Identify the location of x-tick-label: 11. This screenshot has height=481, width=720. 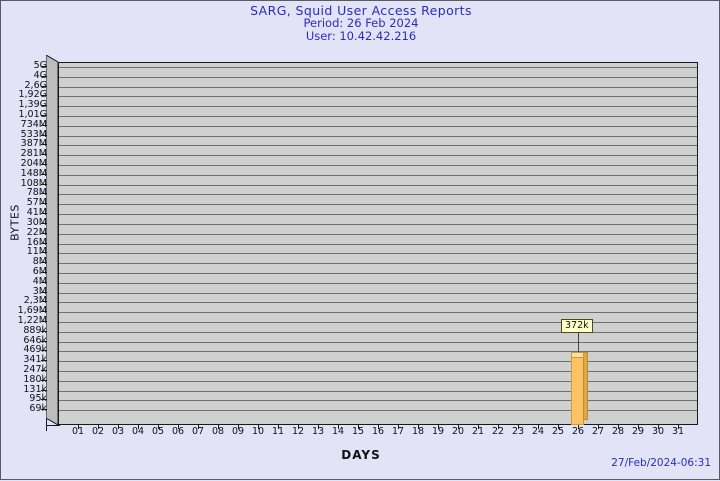
(278, 431).